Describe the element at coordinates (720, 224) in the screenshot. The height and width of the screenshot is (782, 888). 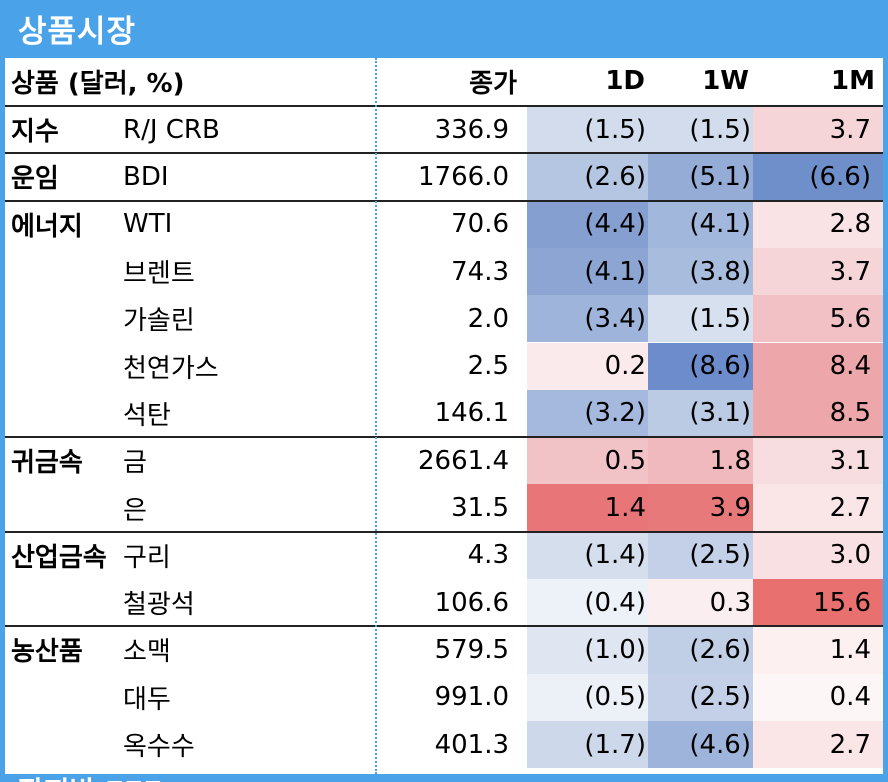
I see `row-1w: (4.1)` at that location.